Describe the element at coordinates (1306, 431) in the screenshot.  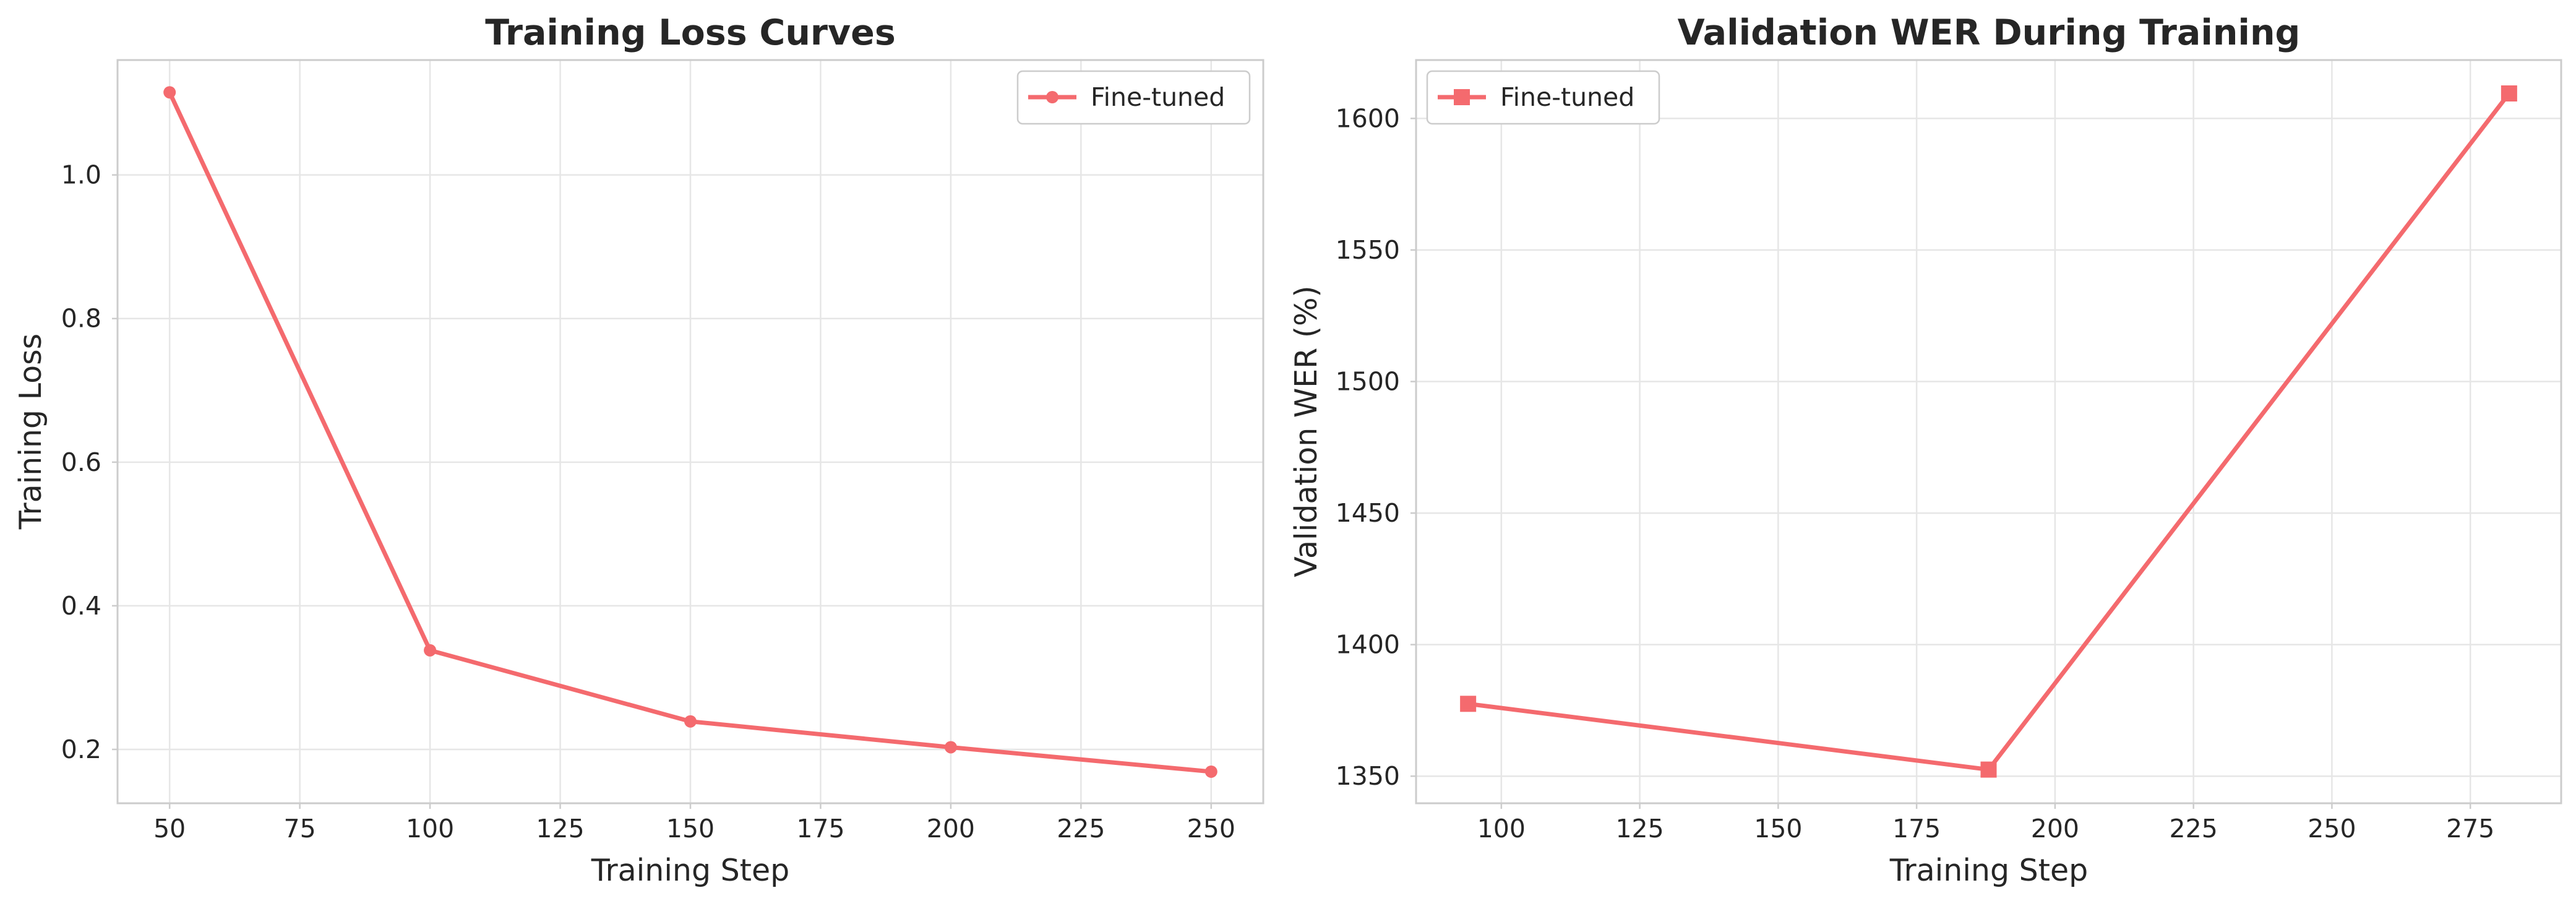
I see `wer-y-axis-label: Validation WER (%)` at that location.